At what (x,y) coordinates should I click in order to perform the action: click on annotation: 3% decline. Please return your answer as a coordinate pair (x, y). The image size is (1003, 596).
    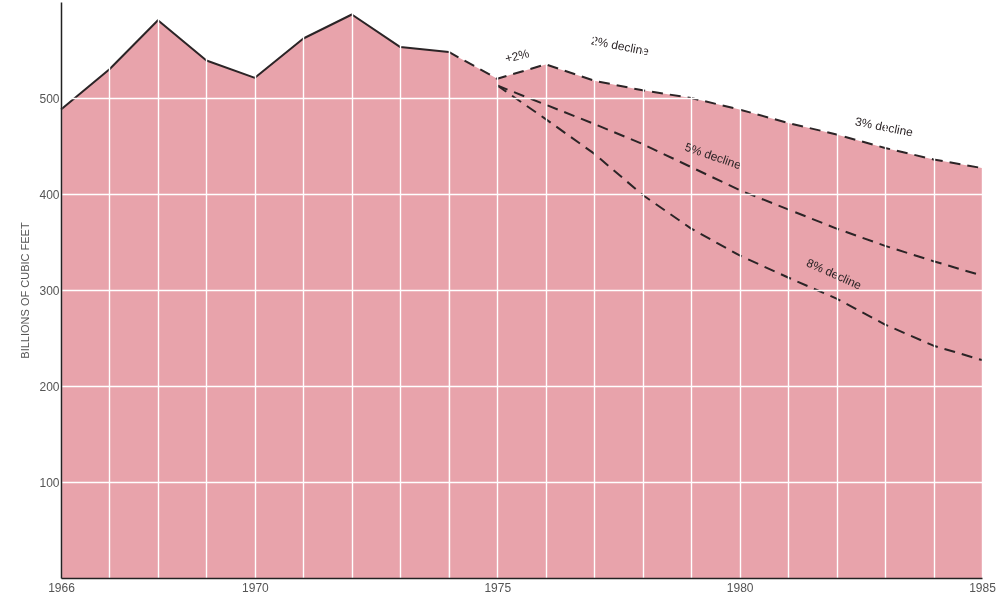
    Looking at the image, I should click on (884, 127).